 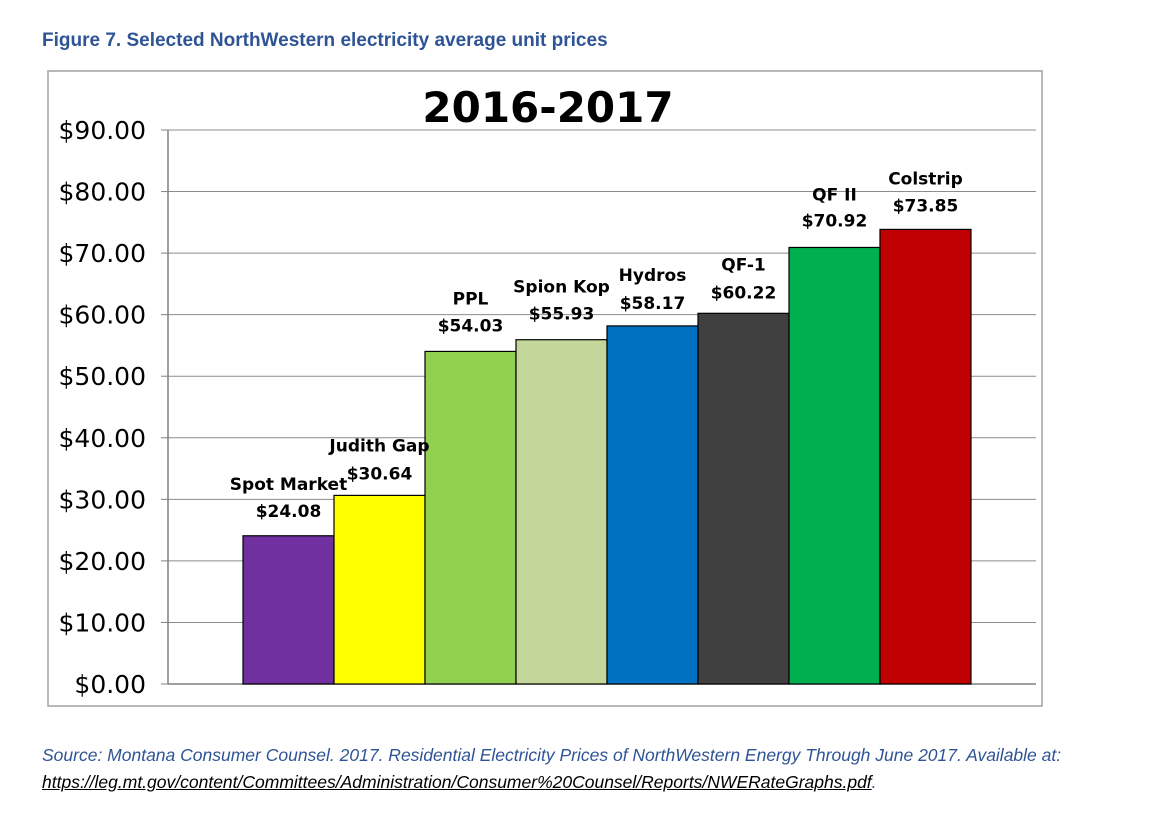 I want to click on chart-title: 2016-2017, so click(x=547, y=107).